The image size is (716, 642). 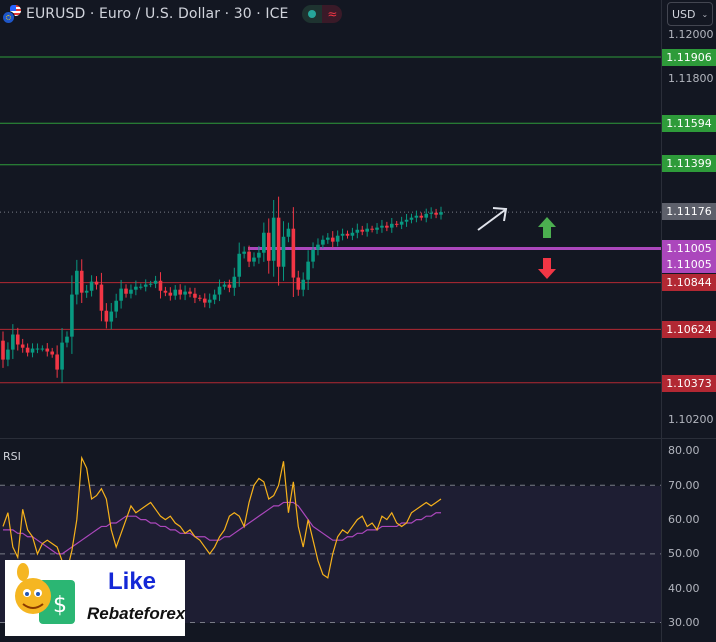 I want to click on trend-up-arrow-icon, so click(x=492, y=219).